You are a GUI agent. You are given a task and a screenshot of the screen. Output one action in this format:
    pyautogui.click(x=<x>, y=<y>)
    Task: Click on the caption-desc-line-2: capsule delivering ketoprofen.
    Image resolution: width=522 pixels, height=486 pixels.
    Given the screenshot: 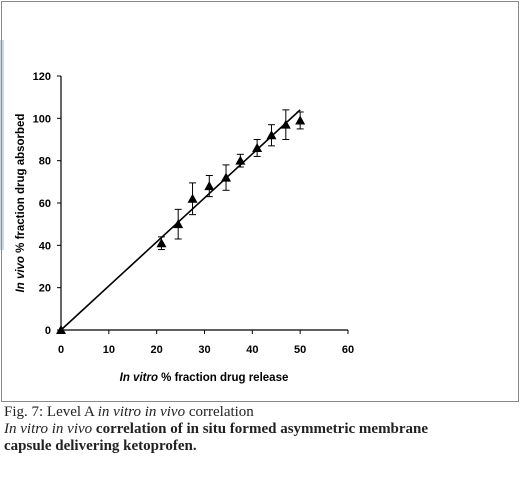 What is the action you would take?
    pyautogui.click(x=100, y=446)
    